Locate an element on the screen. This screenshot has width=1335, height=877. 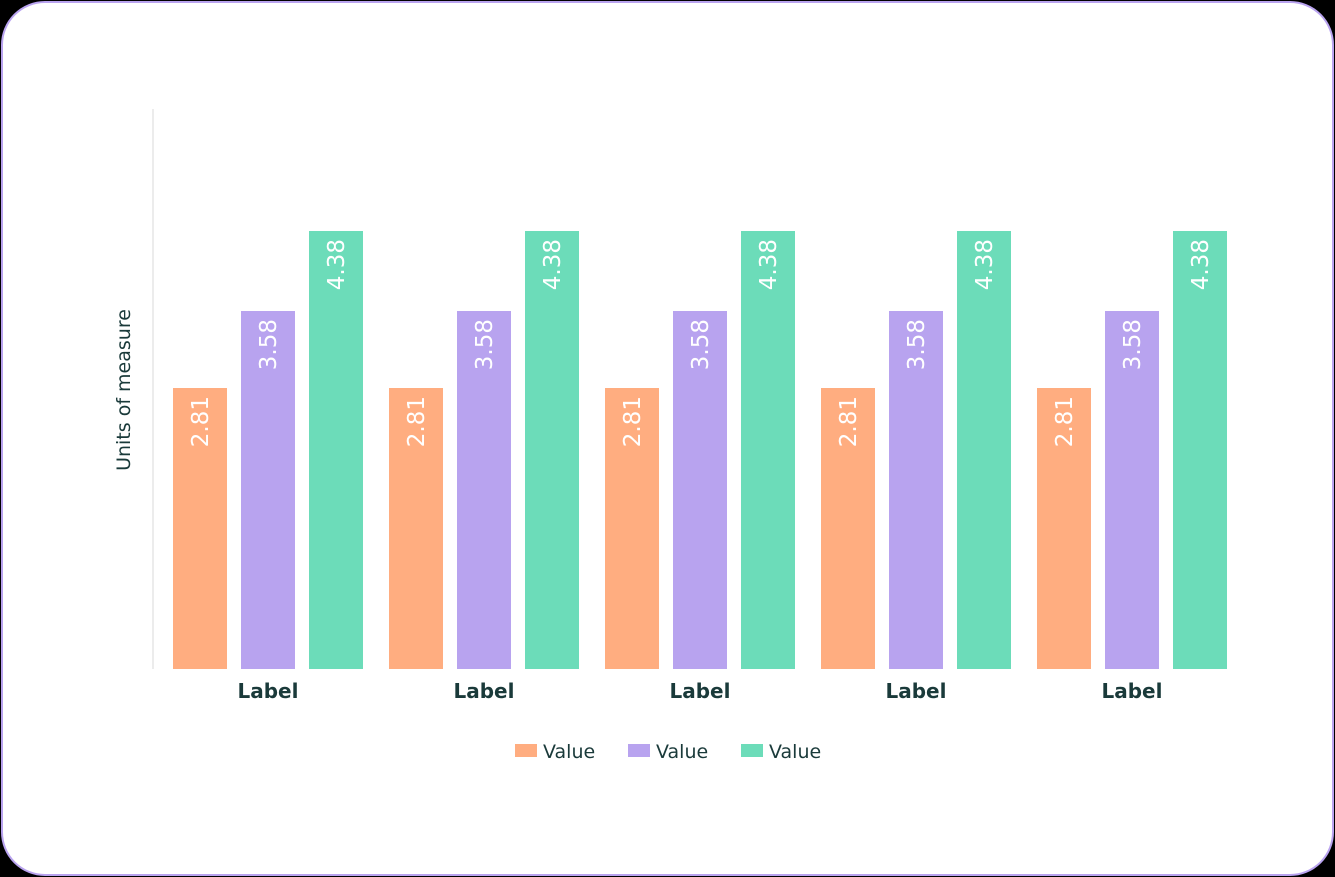
category-labels: Label Label Label Label Label is located at coordinates (700, 691).